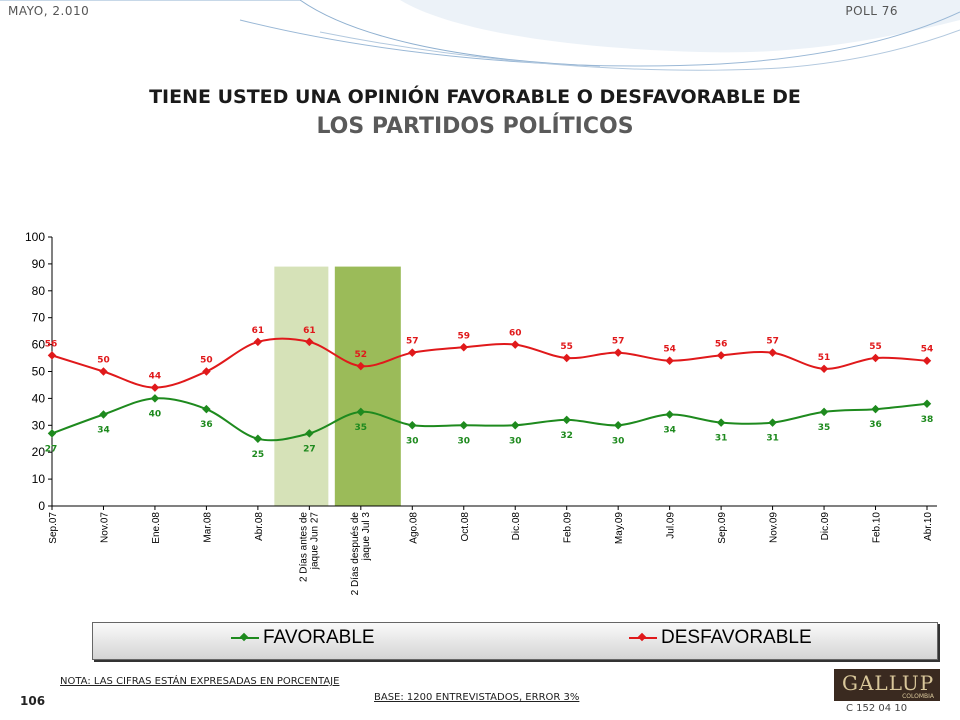 This screenshot has height=720, width=960. I want to click on y-tick-label: 90, so click(39, 264).